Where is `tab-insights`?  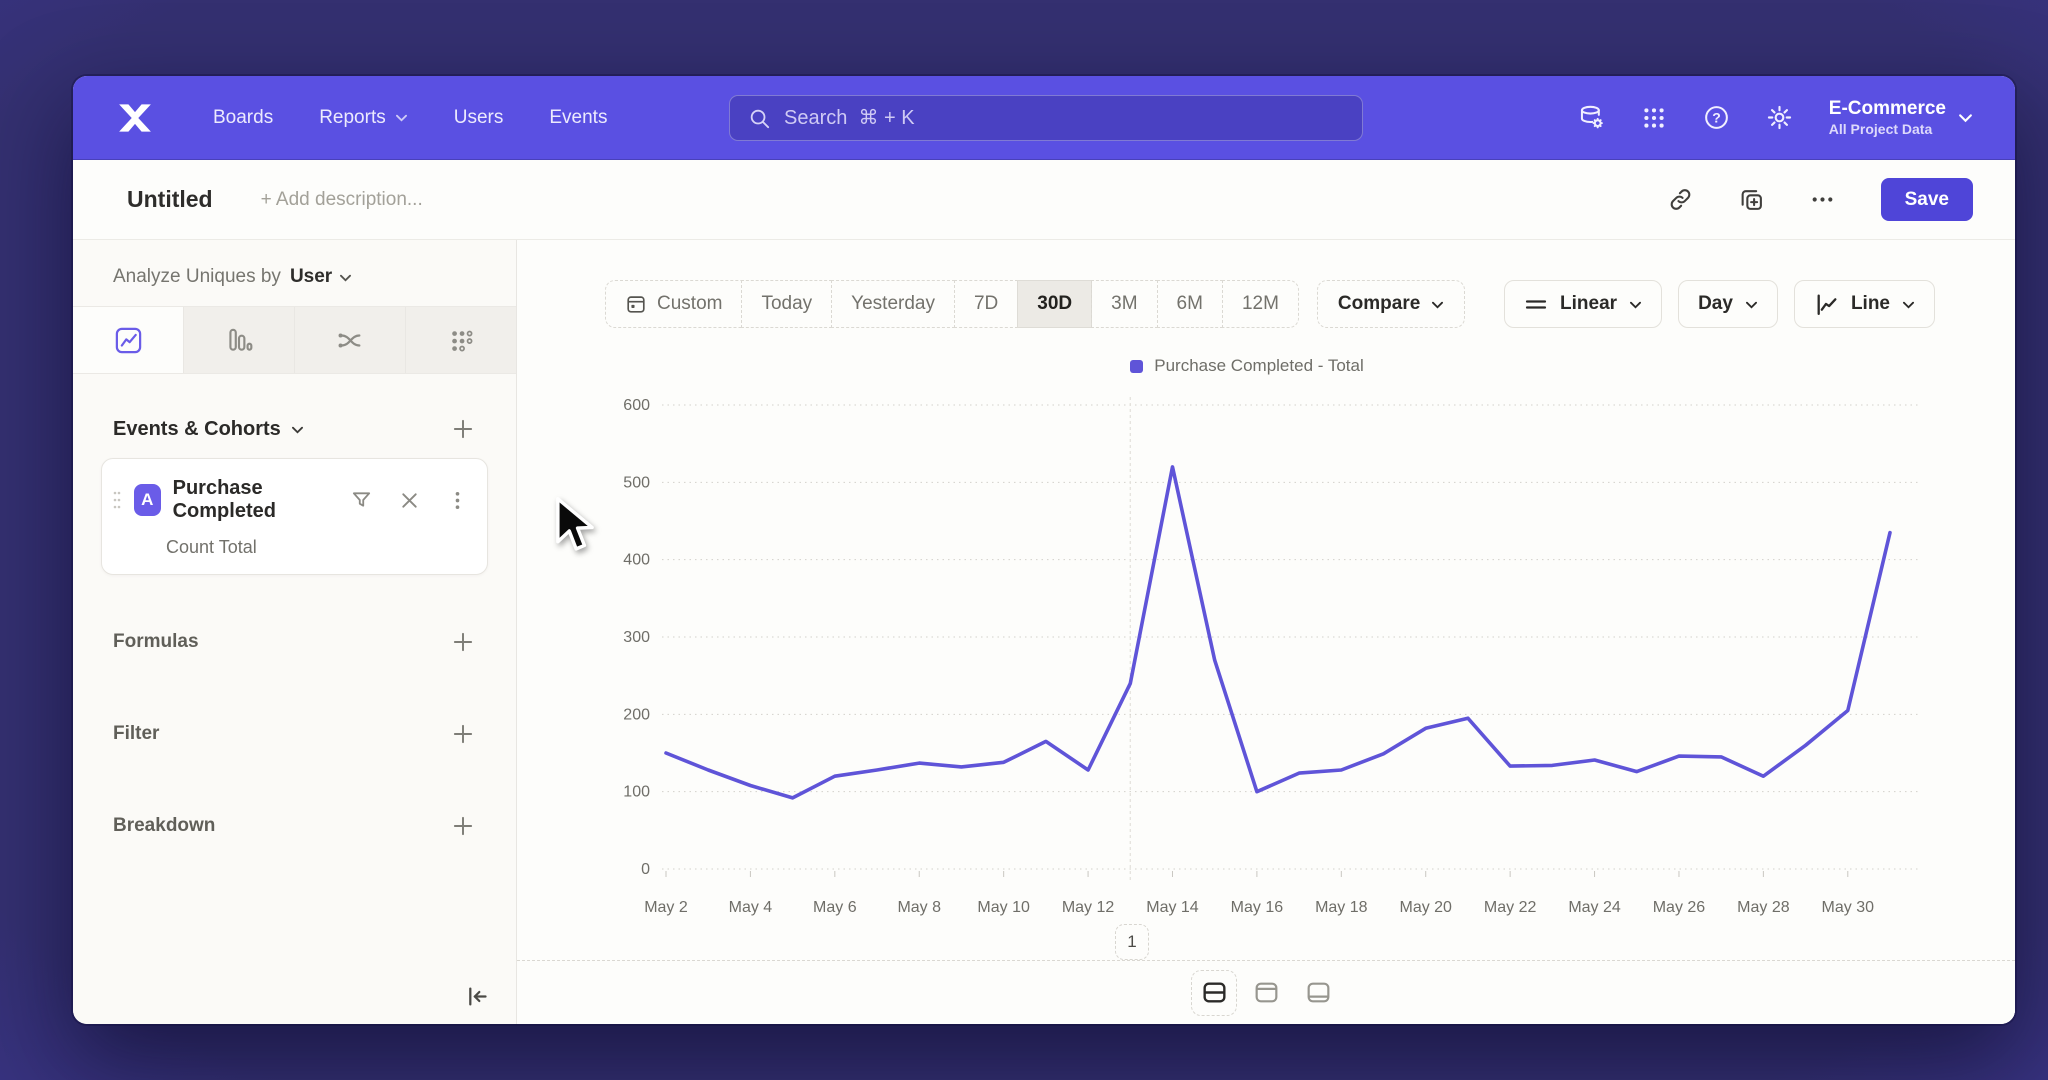 tab-insights is located at coordinates (128, 340).